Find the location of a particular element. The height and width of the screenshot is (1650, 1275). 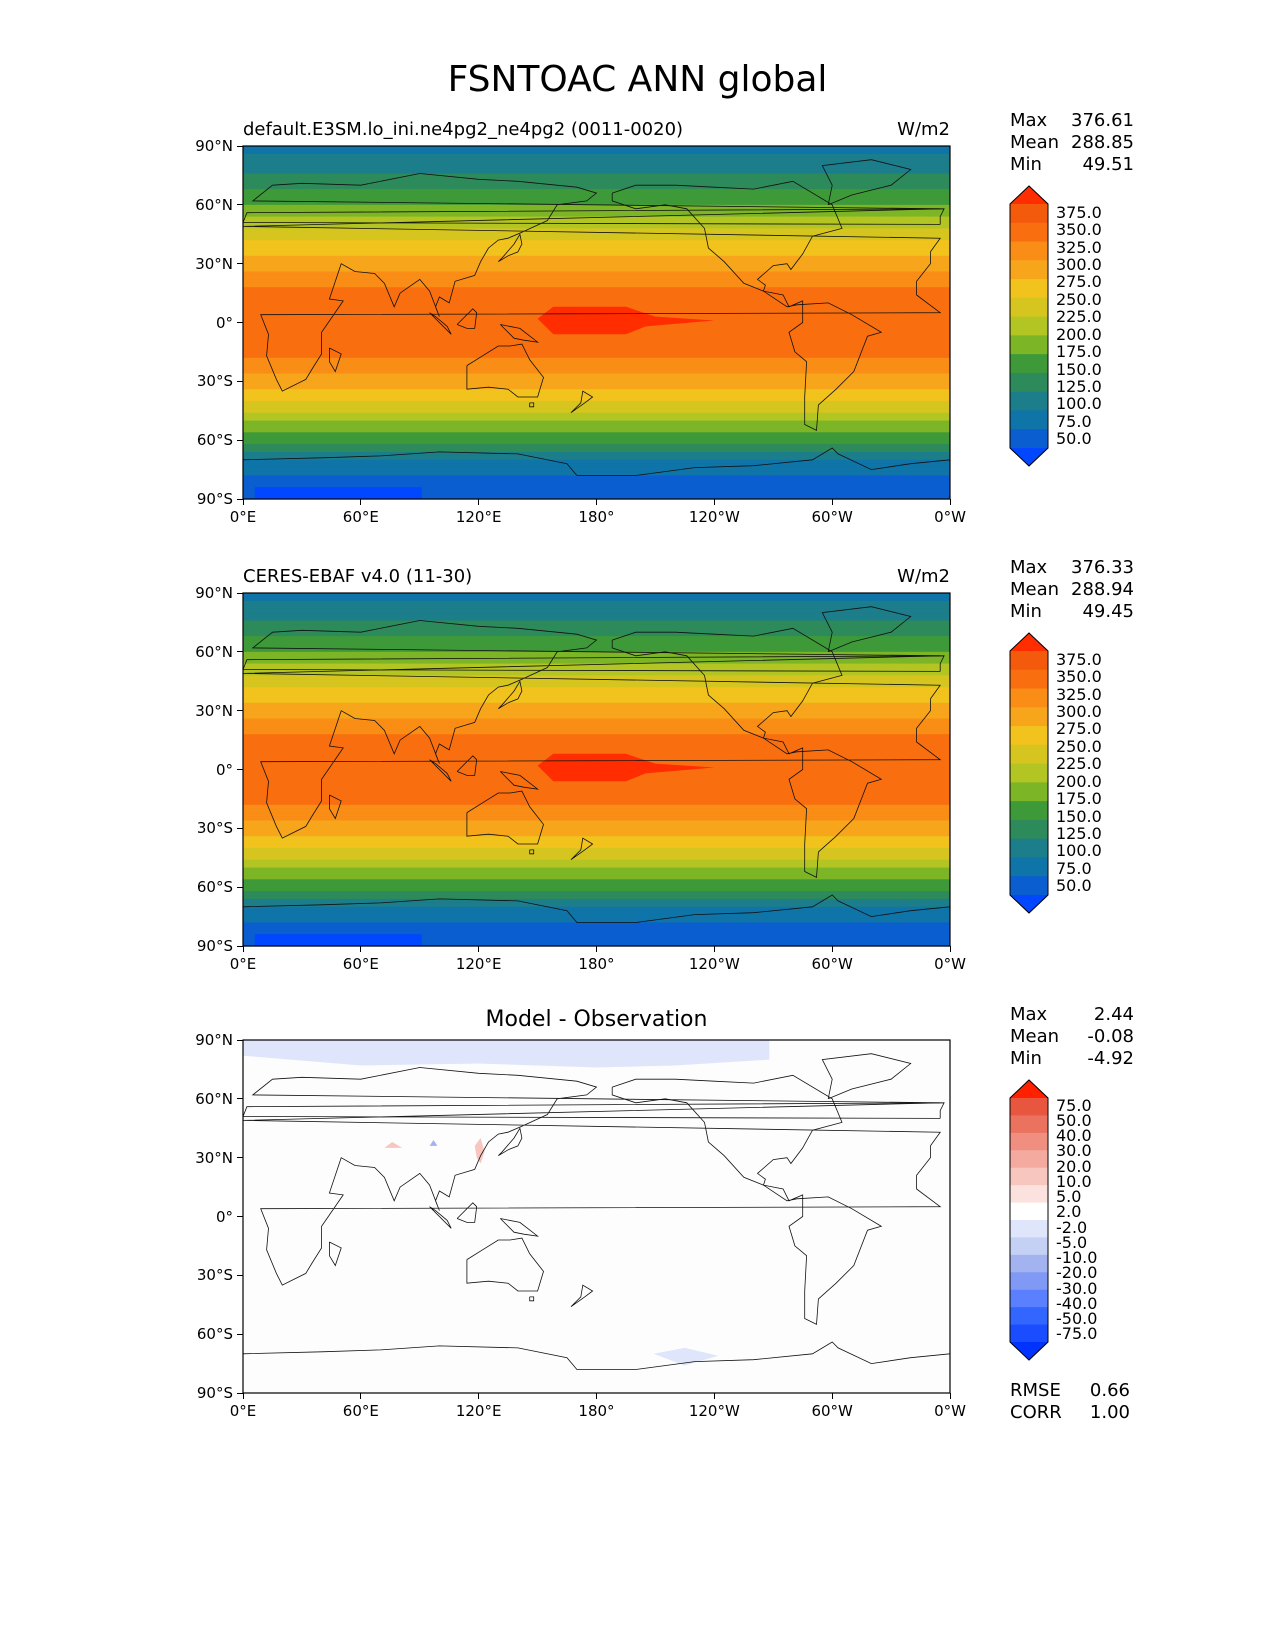

colorbar-tick-label: 30.0 is located at coordinates (1074, 1151).